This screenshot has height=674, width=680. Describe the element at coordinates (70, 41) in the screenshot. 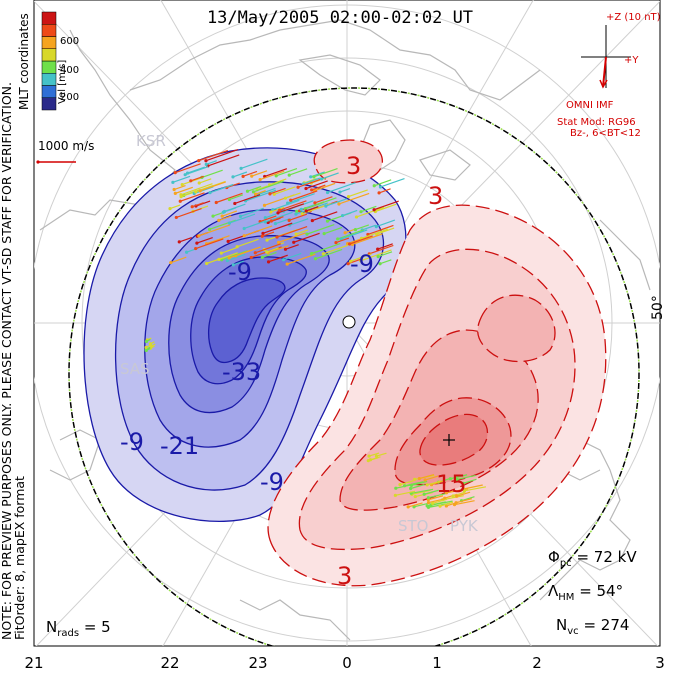

I see `colorbar-tick-600: 600` at that location.